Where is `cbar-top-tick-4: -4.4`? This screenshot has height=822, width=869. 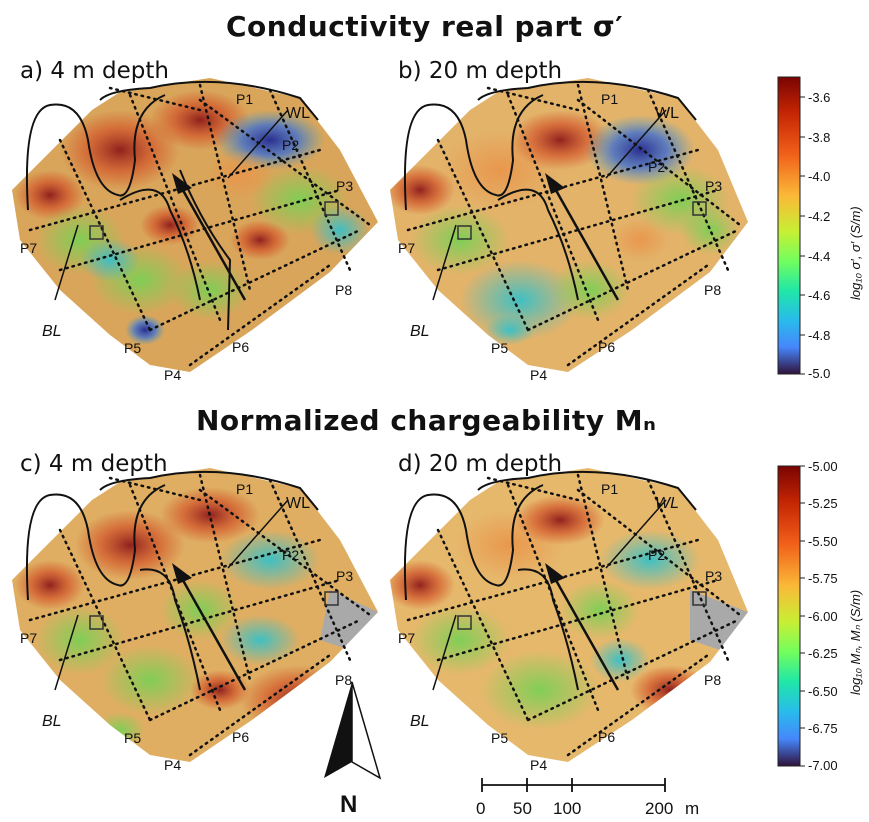
cbar-top-tick-4: -4.4 is located at coordinates (819, 256).